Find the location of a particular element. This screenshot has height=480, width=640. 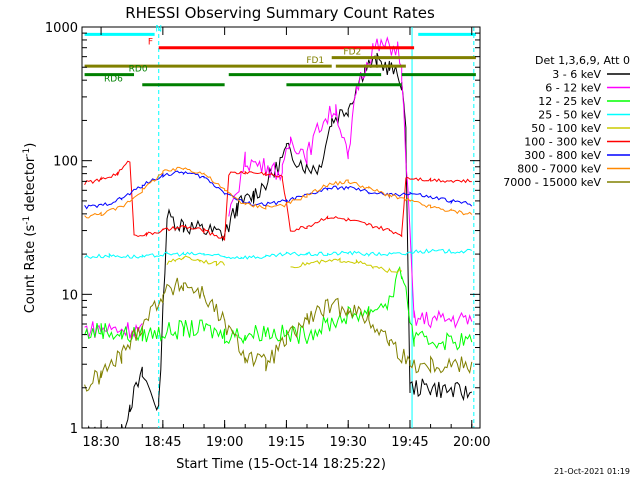

x-tick-label: 18:45 is located at coordinates (162, 442).